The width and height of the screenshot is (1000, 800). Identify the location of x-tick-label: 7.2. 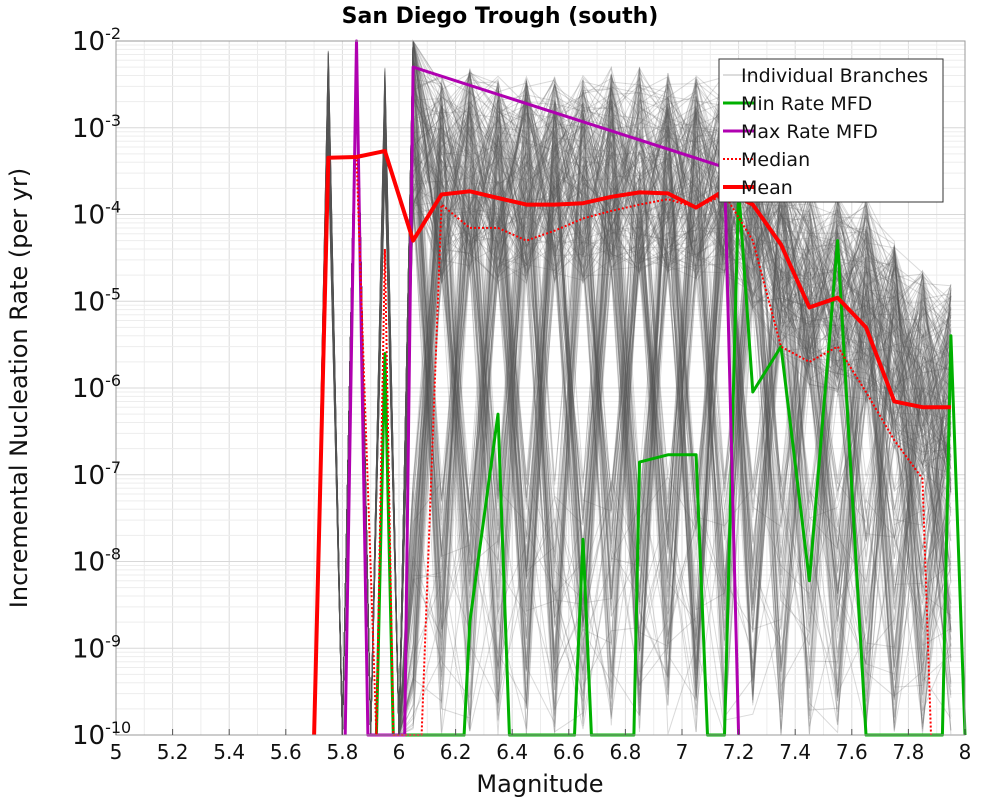
(739, 752).